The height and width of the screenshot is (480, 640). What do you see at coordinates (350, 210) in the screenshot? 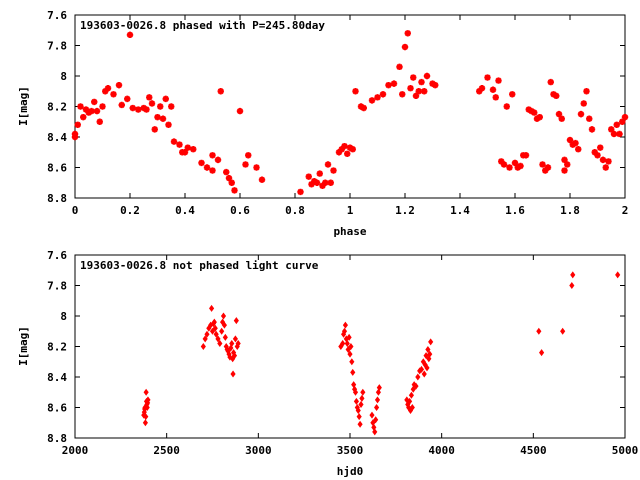
I see `x-tick-label: 1` at bounding box center [350, 210].